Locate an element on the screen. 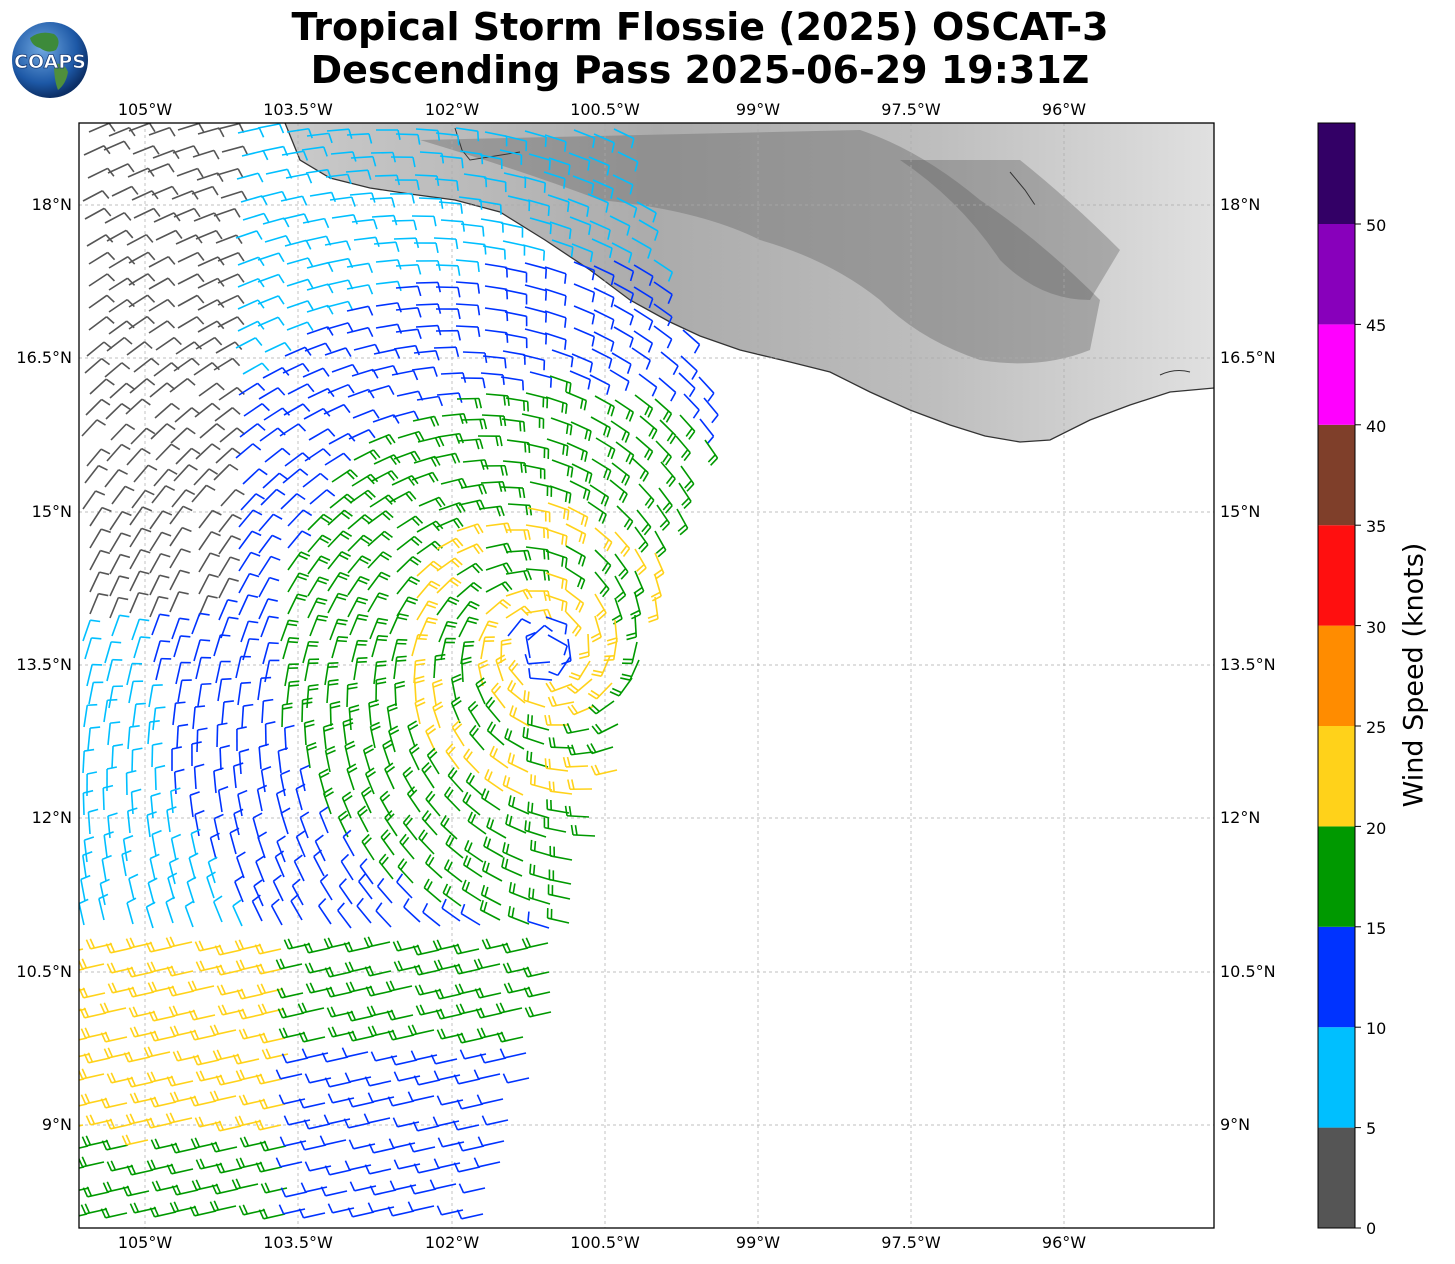  lat-ticks-right: 18°N 16.5°N 15°N 13.5°N 12°N 10.5°N 9°N is located at coordinates (1248, 664).